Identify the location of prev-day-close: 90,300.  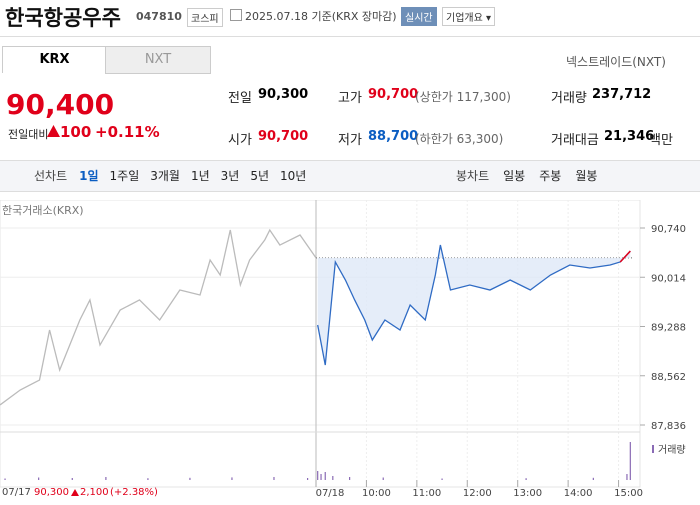
(51, 492).